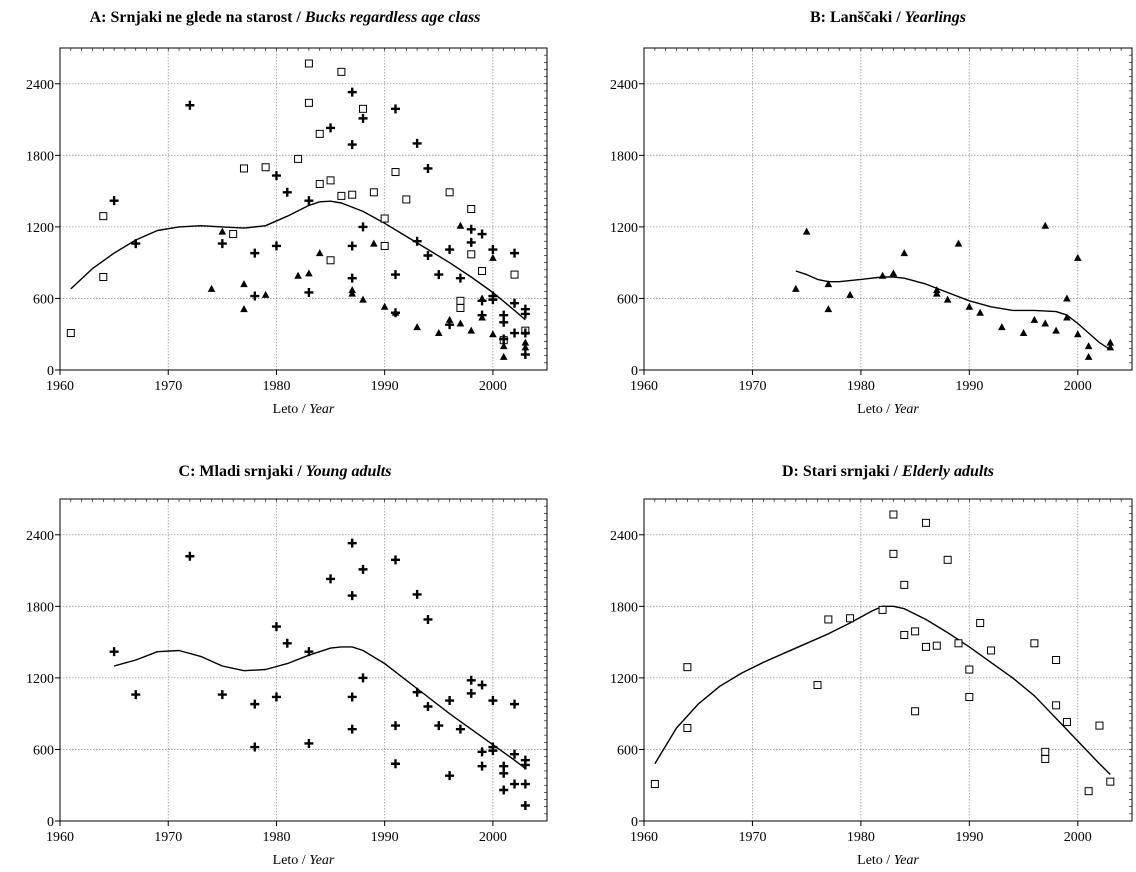 The width and height of the screenshot is (1136, 872). Describe the element at coordinates (855, 17) in the screenshot. I see `panel-b-title-sl: B: Lanščaki /` at that location.